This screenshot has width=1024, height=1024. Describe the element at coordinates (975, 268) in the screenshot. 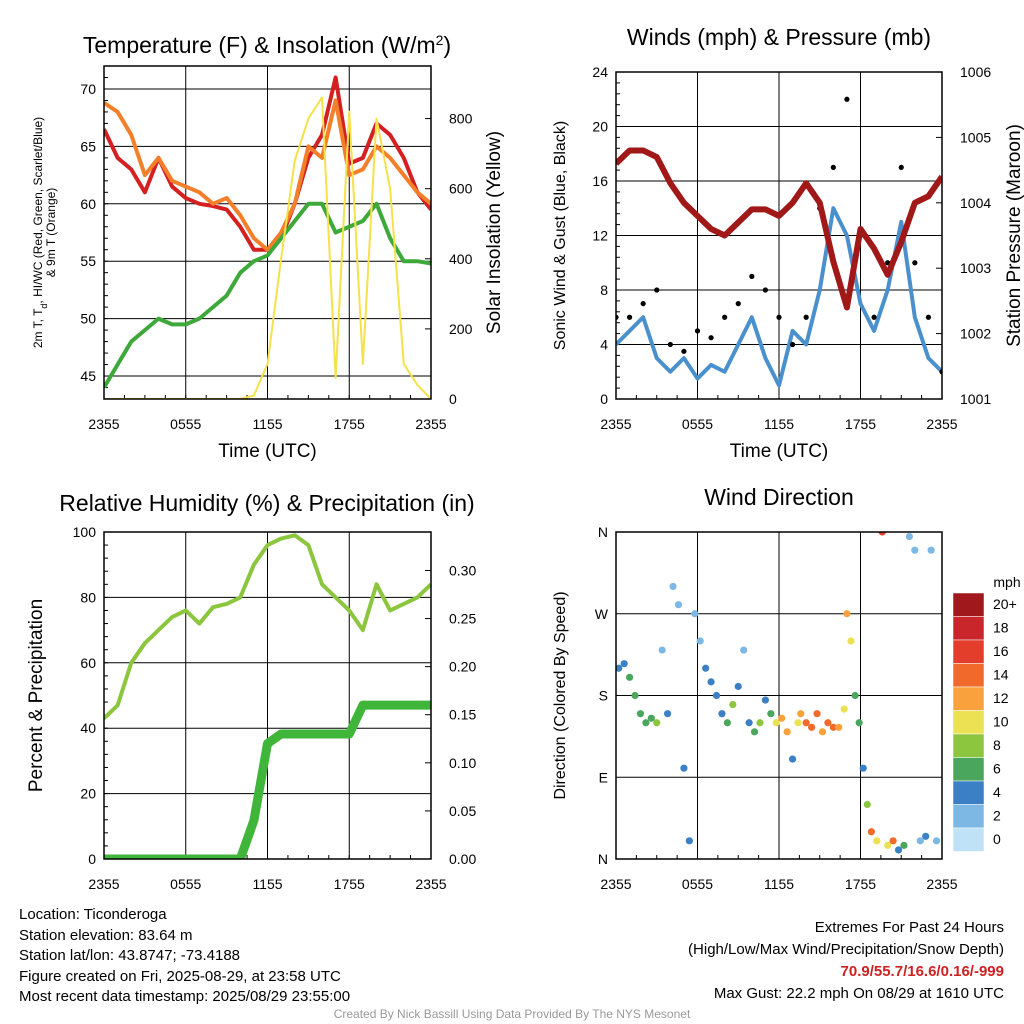

I see `y2-tick-label: 1003` at that location.